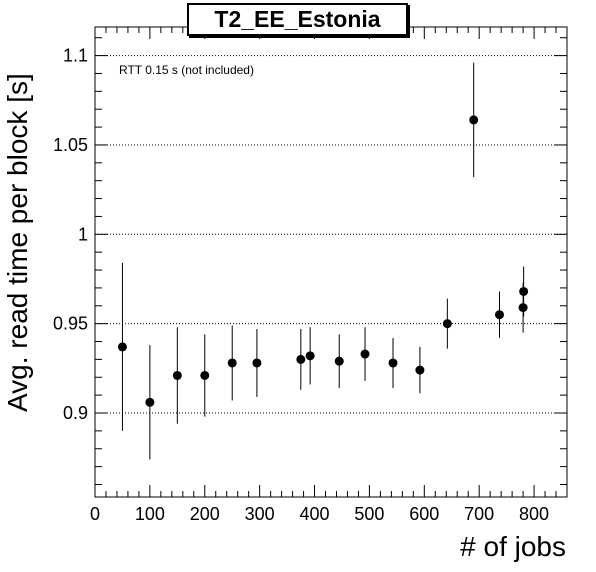 Image resolution: width=596 pixels, height=572 pixels. I want to click on x-axis-label: # of jobs, so click(513, 546).